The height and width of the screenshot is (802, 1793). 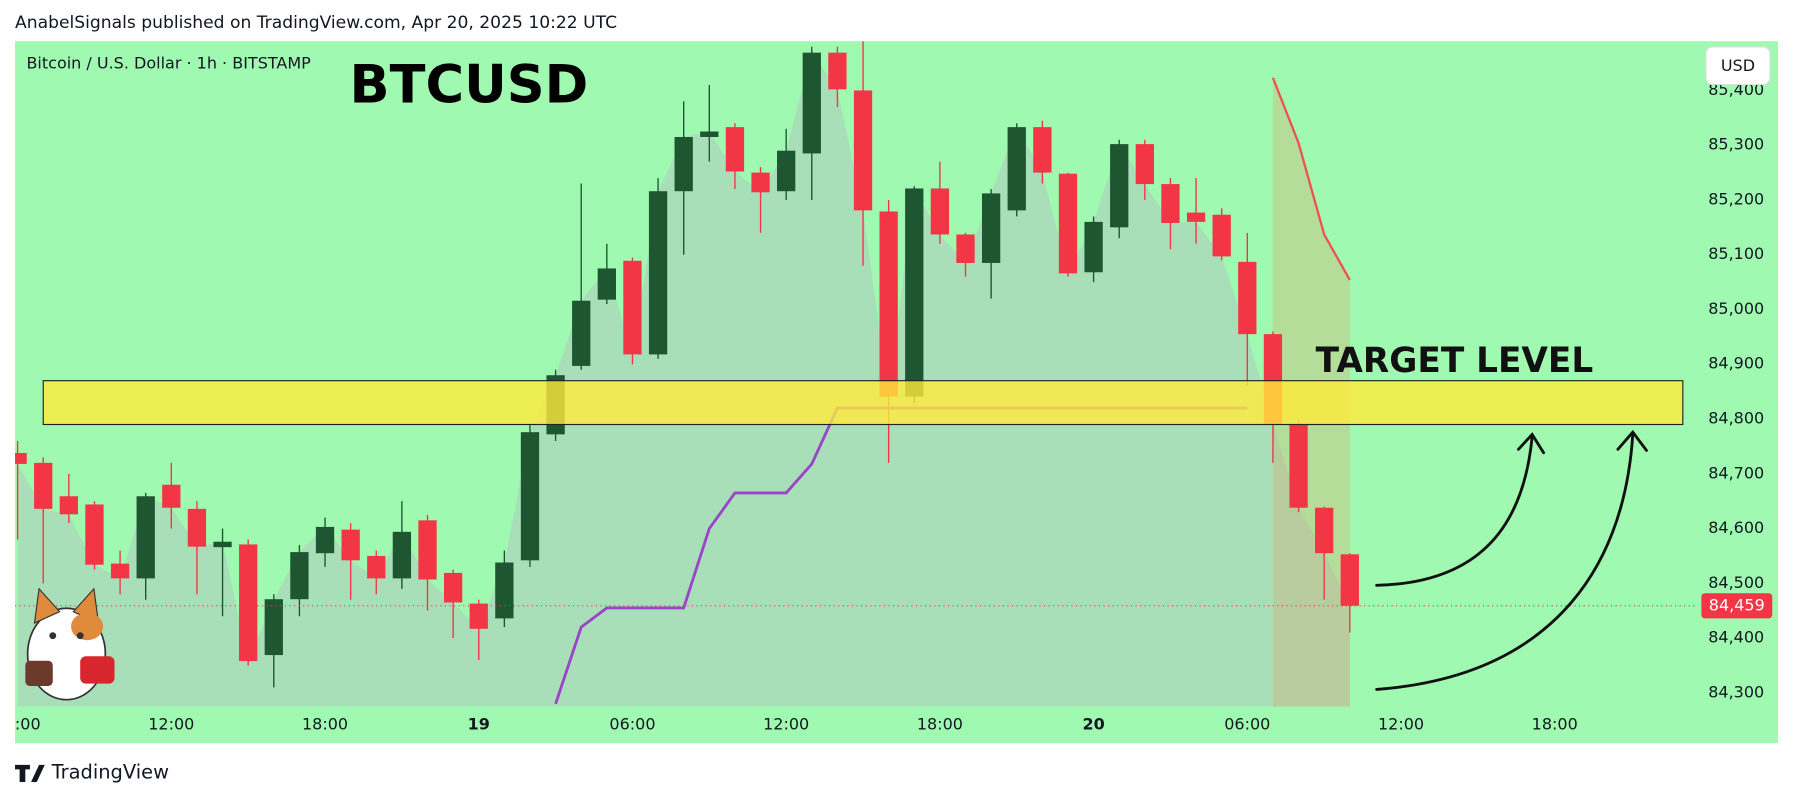 What do you see at coordinates (901, 555) in the screenshot?
I see `indicator-line` at bounding box center [901, 555].